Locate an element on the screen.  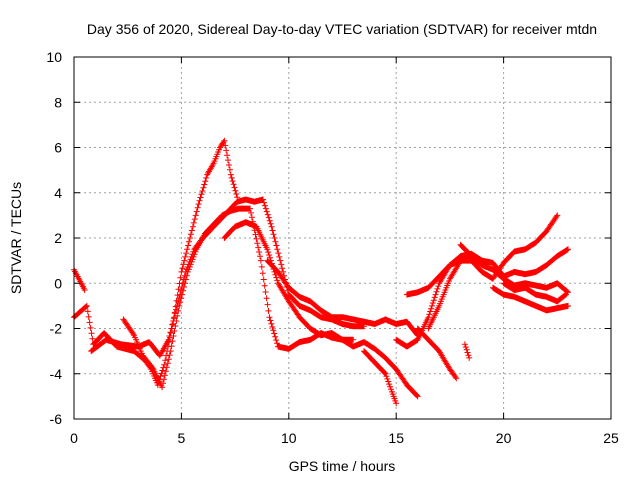
x-tick-label: 25 is located at coordinates (611, 438).